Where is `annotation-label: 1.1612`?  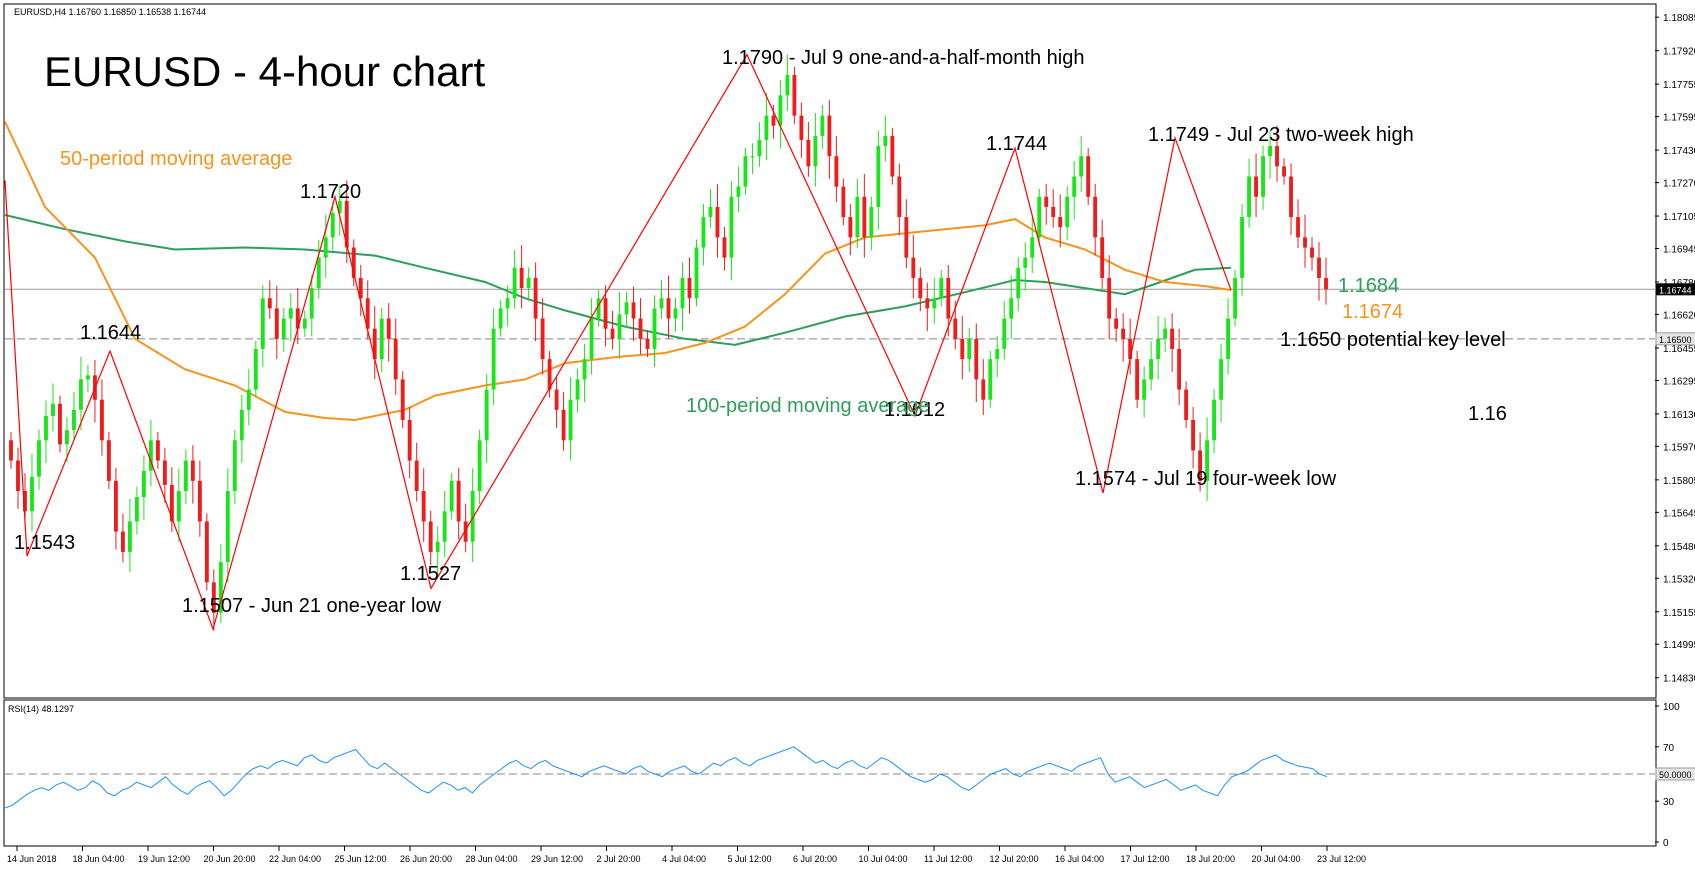 annotation-label: 1.1612 is located at coordinates (914, 410).